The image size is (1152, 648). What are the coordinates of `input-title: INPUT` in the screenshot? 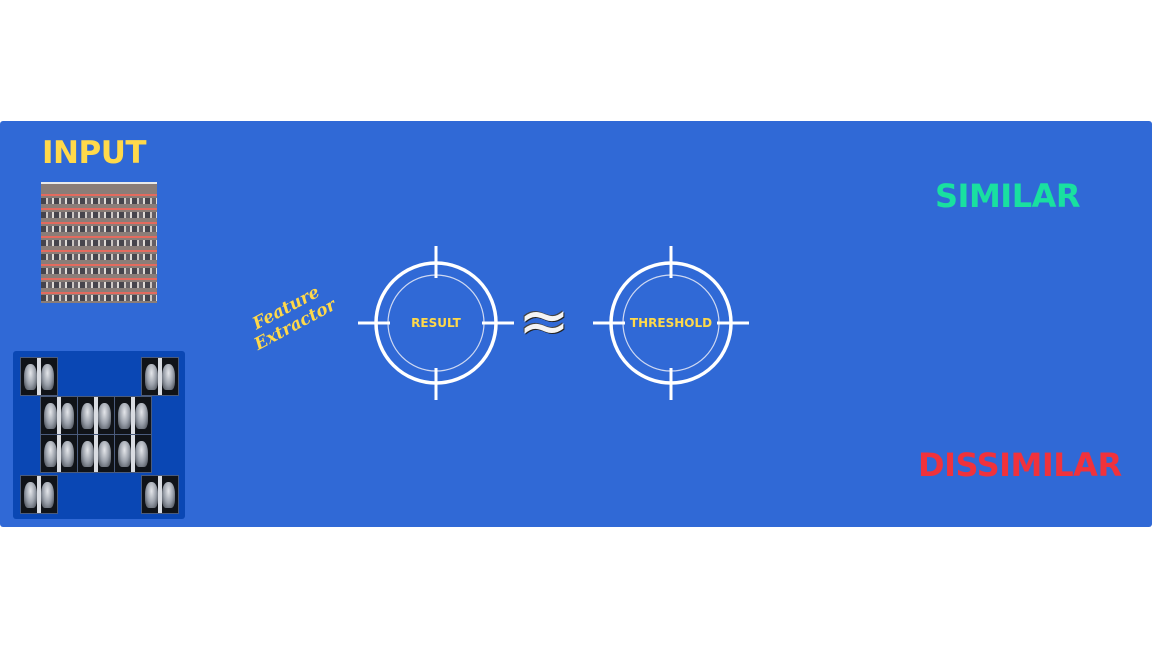 It's located at (94, 153).